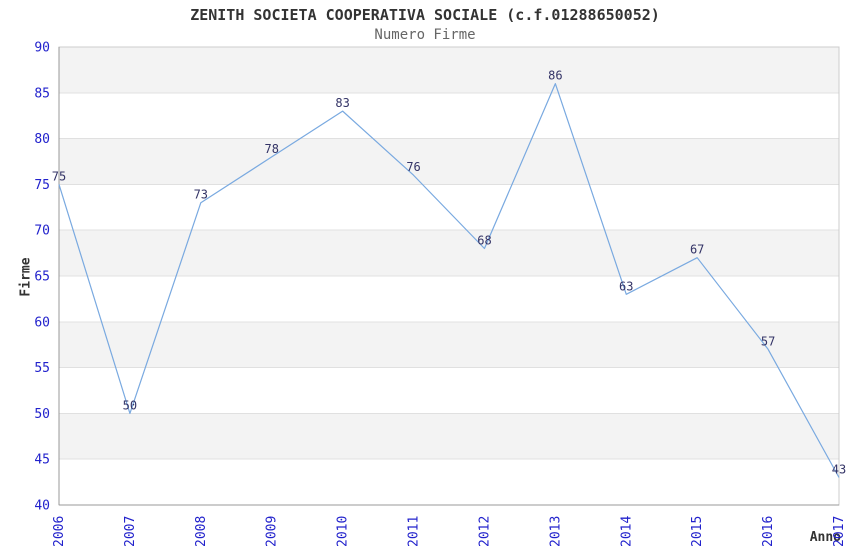 The width and height of the screenshot is (850, 550). I want to click on y-tick-label: 40, so click(42, 506).